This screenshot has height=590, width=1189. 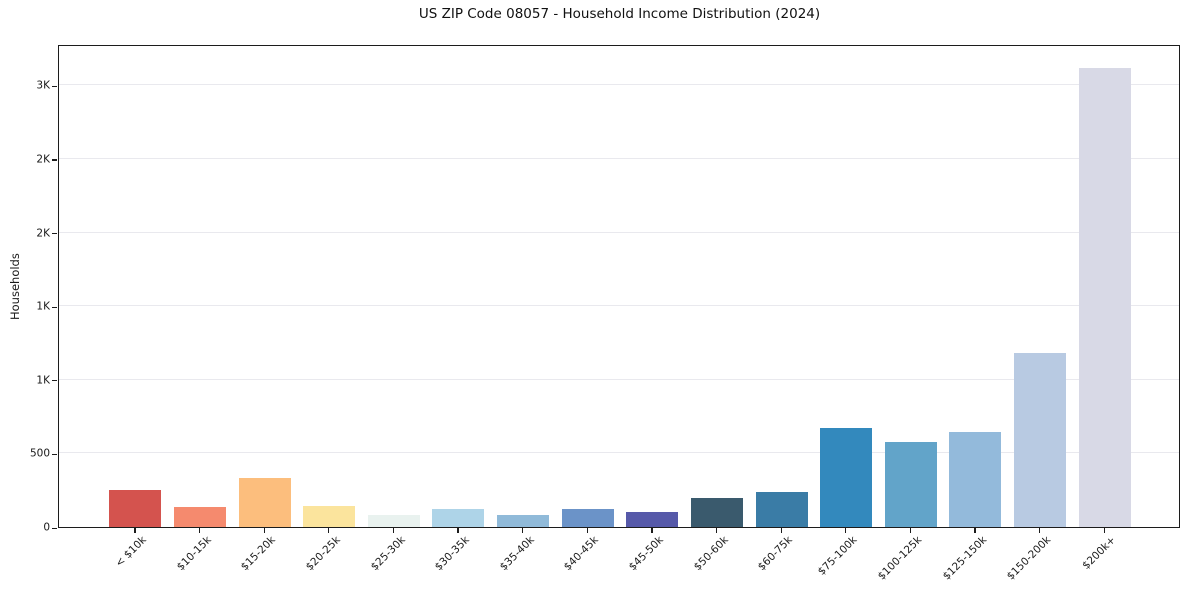 I want to click on x-tick-label: $60-75k, so click(x=776, y=554).